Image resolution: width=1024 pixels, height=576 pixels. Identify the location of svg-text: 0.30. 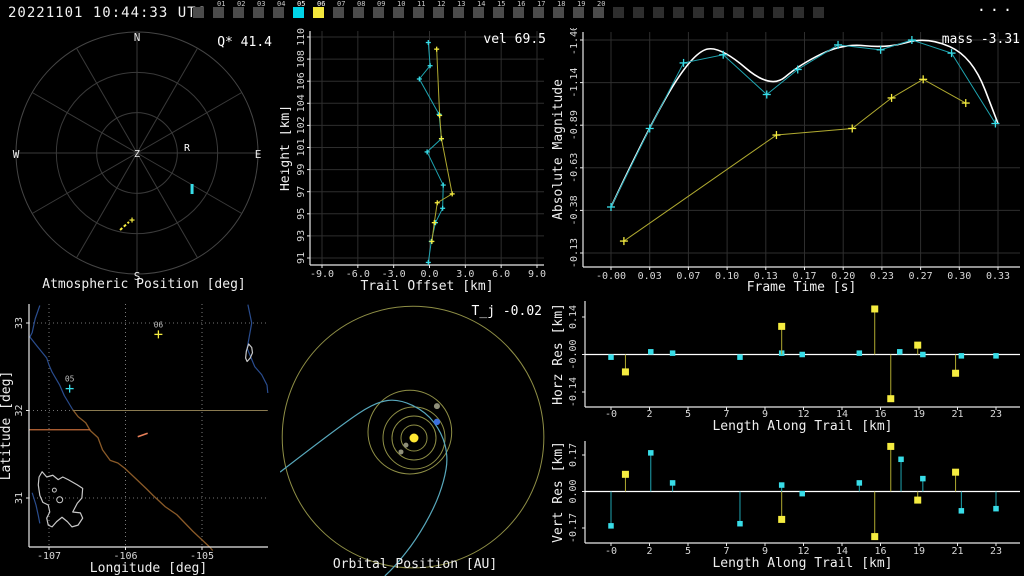
(959, 276).